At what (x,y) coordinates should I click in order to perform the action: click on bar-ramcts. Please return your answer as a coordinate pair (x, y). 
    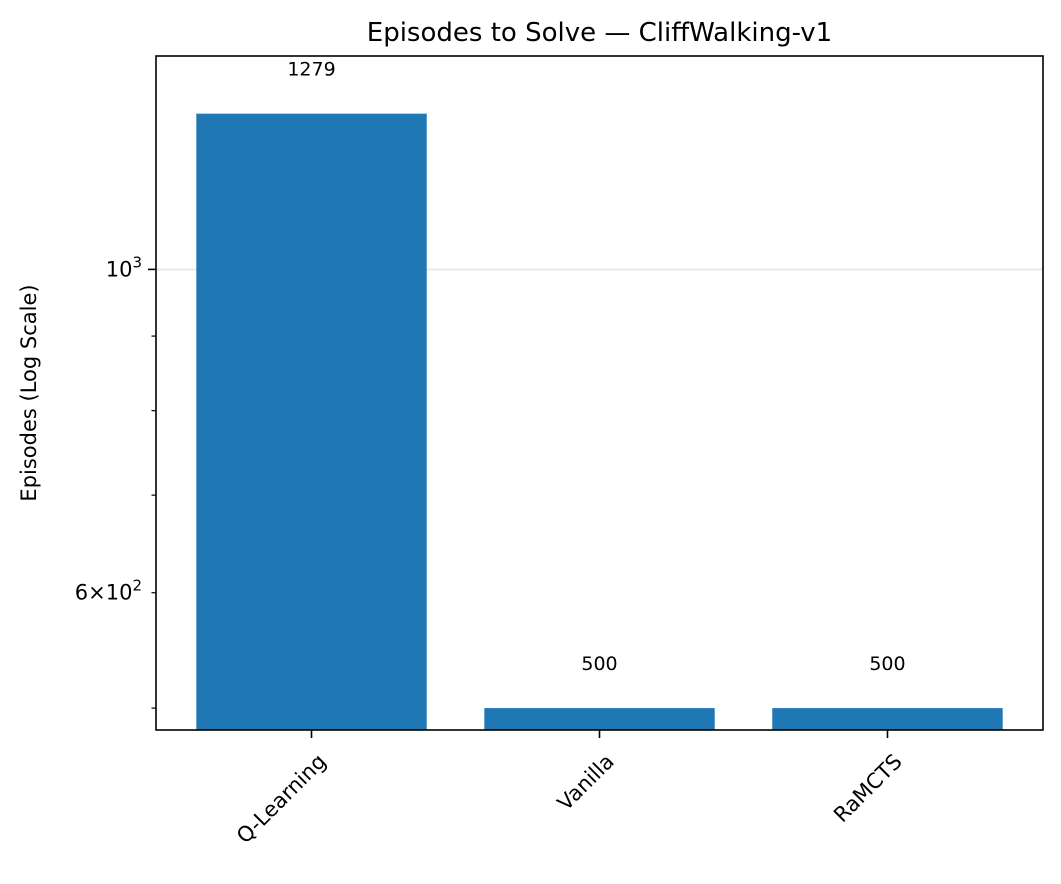
    Looking at the image, I should click on (887, 719).